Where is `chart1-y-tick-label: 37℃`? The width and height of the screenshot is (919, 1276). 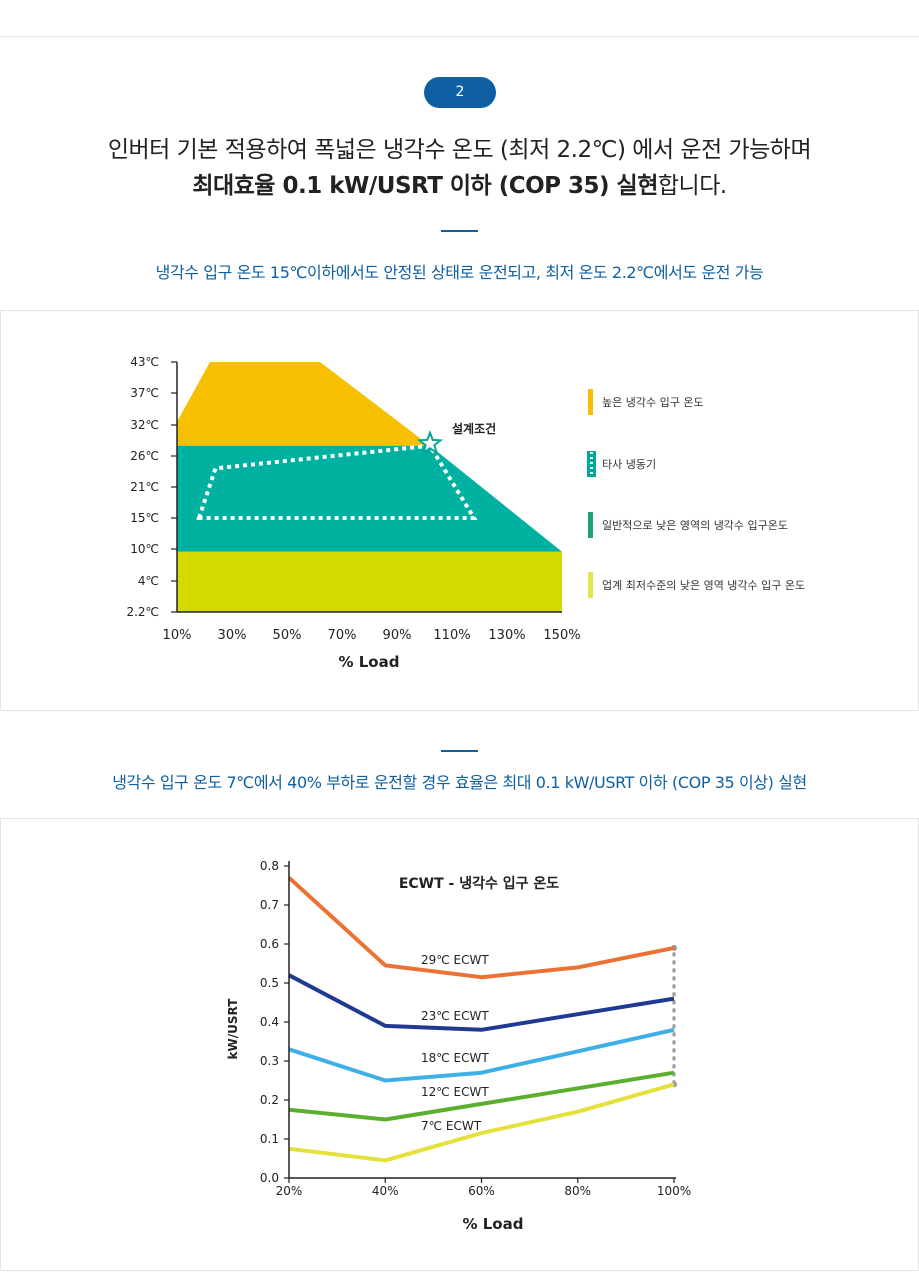
chart1-y-tick-label: 37℃ is located at coordinates (144, 393).